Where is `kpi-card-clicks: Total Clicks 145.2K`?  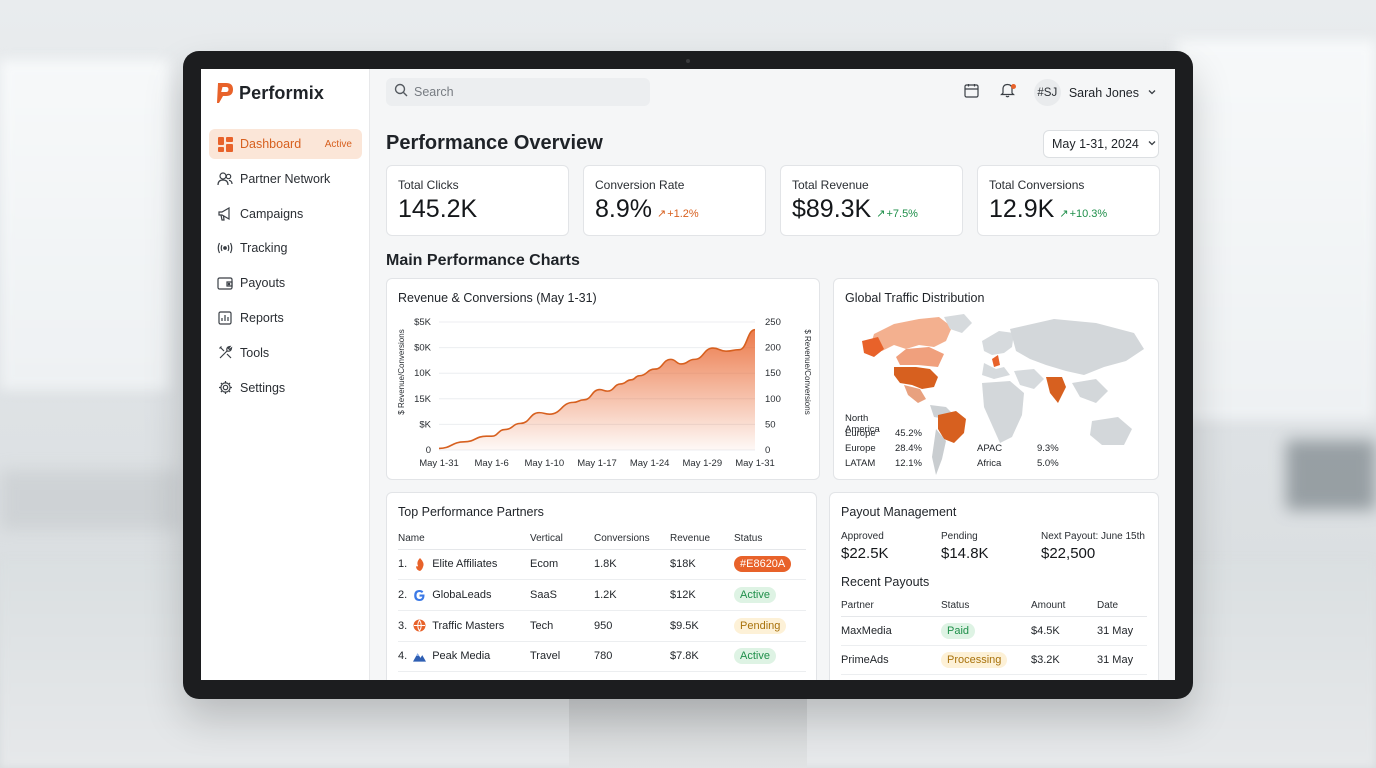
kpi-card-clicks: Total Clicks 145.2K is located at coordinates (477, 200).